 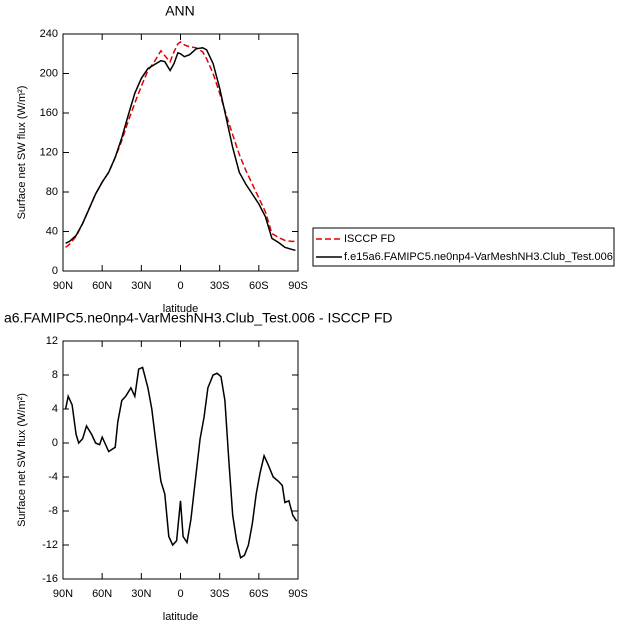 I want to click on legend-box, so click(x=463, y=247).